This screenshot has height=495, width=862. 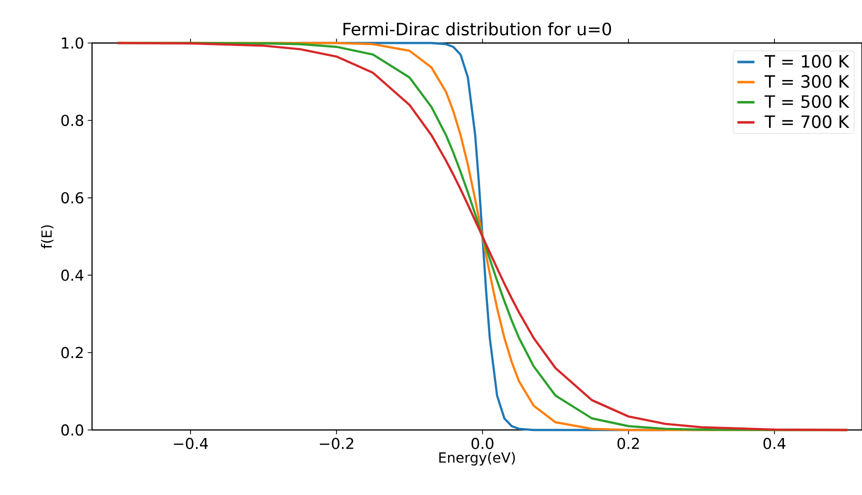 I want to click on x-tick-label: 0.0, so click(x=483, y=444).